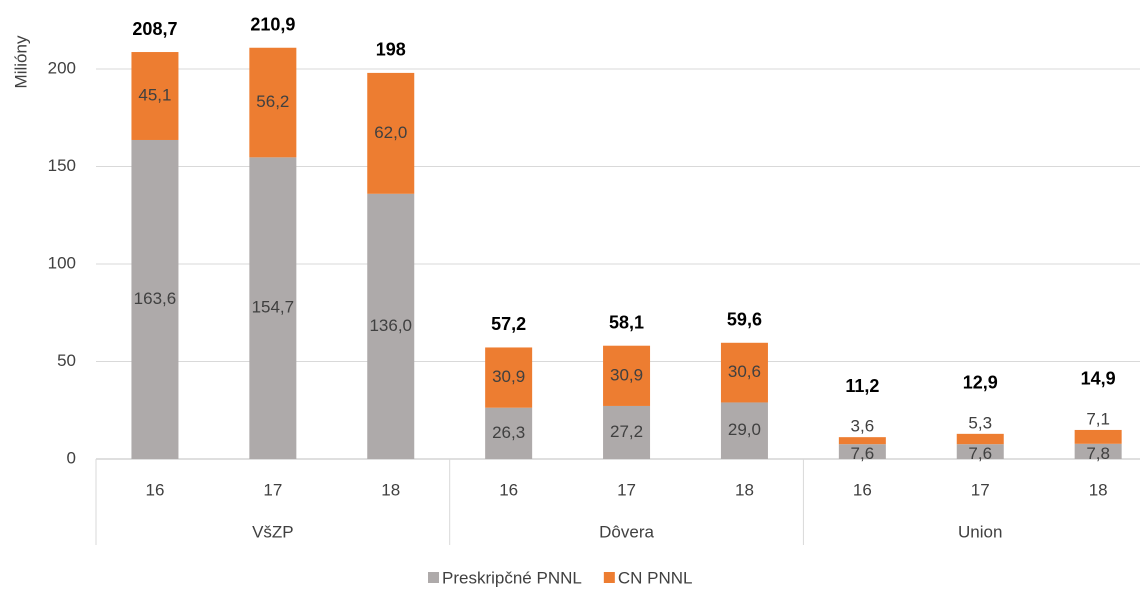  I want to click on value-label: 62,0, so click(390, 132).